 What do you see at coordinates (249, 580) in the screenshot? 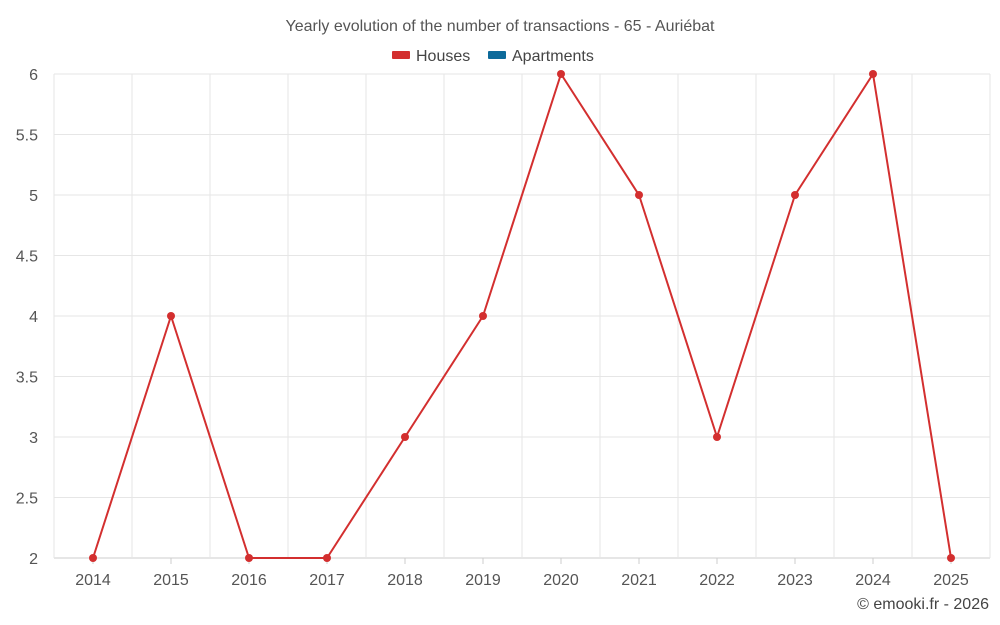
I see `x-tick-label: 2016` at bounding box center [249, 580].